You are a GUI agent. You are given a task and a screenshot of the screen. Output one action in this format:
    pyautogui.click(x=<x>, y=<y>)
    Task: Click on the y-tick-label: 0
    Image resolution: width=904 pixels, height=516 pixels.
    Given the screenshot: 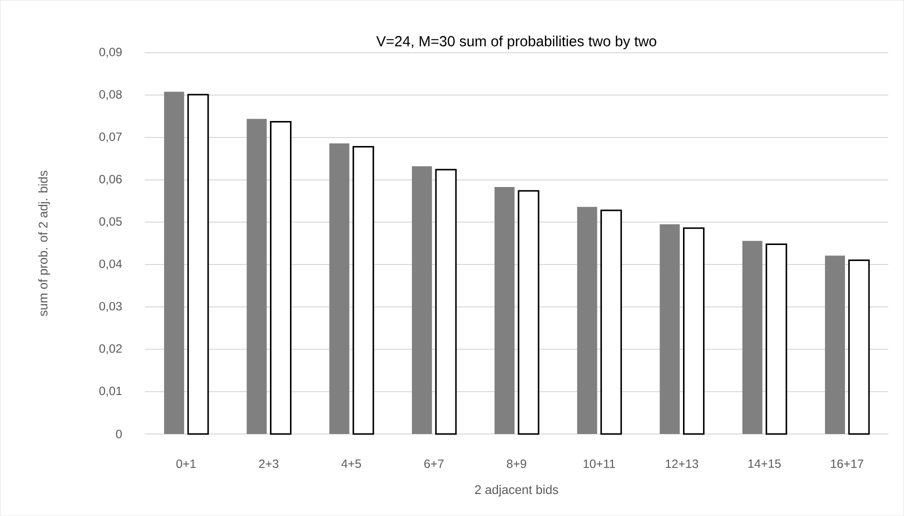 What is the action you would take?
    pyautogui.click(x=119, y=434)
    